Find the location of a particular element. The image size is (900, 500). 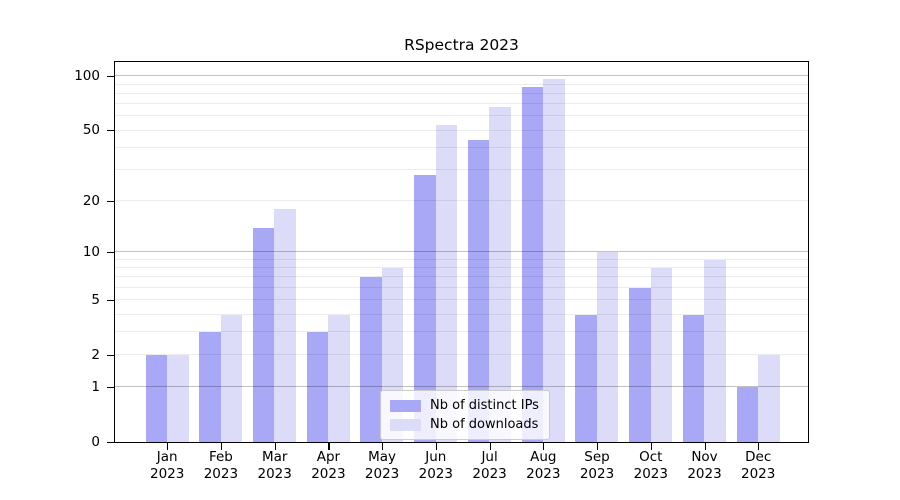

y-tick-label-10: 10 is located at coordinates (91, 251).